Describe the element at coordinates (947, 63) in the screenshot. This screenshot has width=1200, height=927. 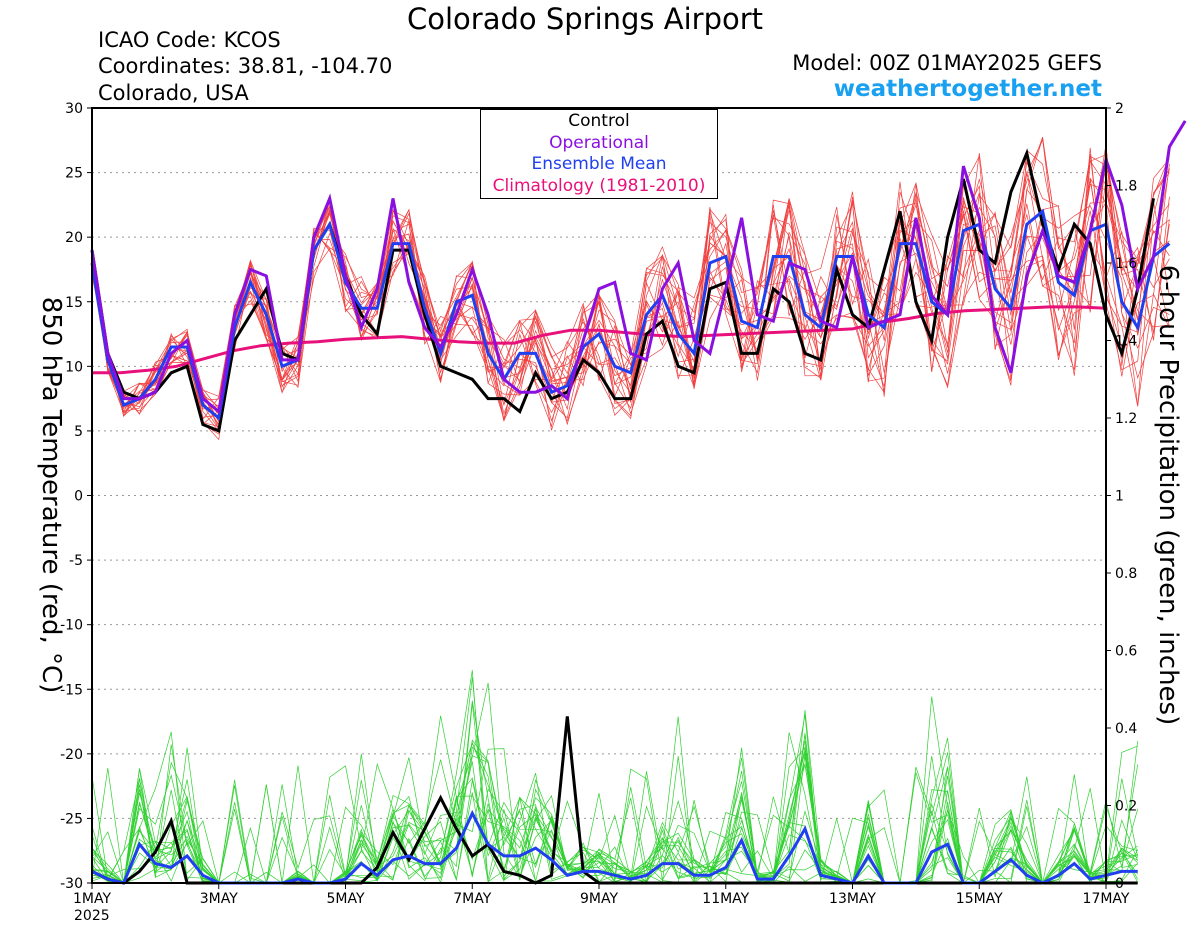
I see `model-run: Model: 00Z 01MAY2025 GEFS` at that location.